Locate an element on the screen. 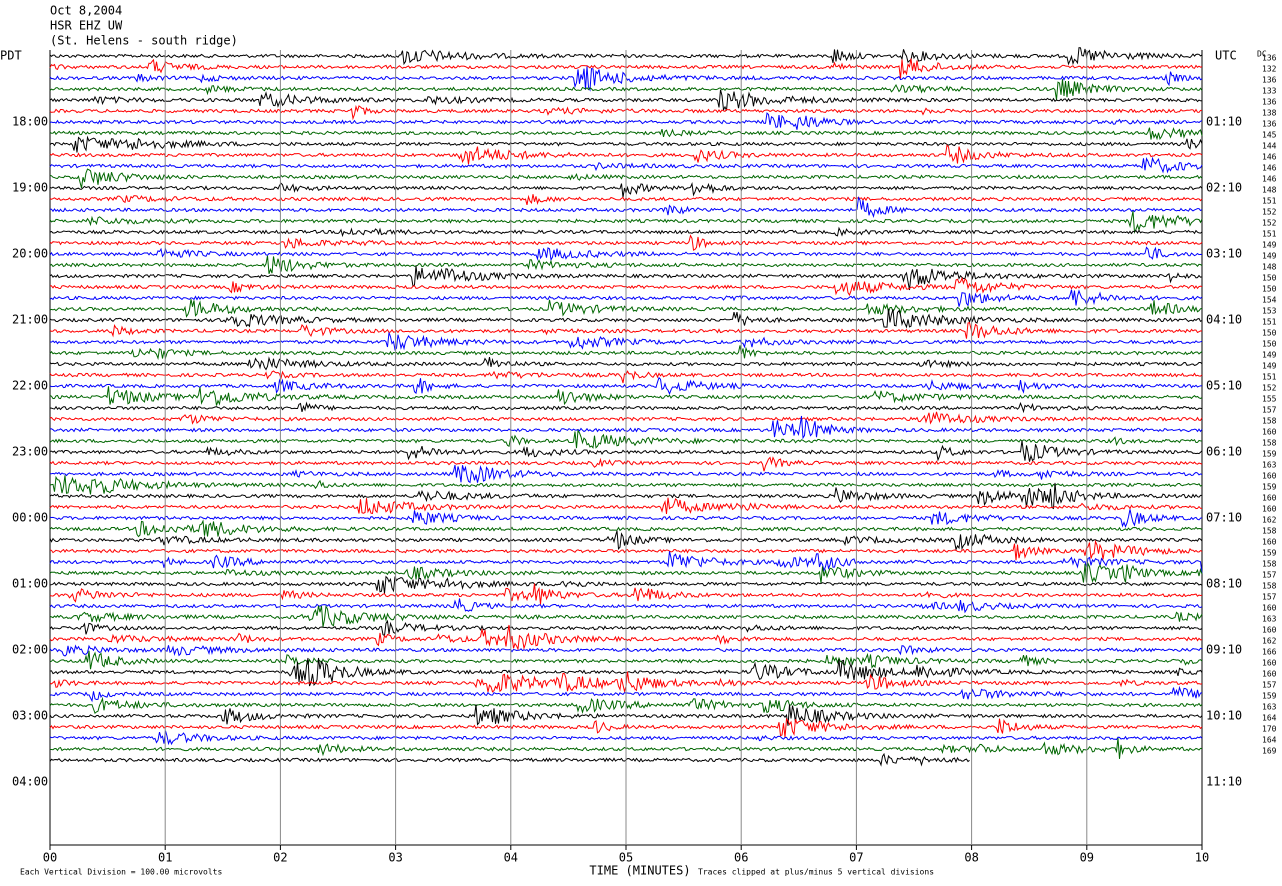 This screenshot has width=1282, height=886. left-hour-label: 23:00 is located at coordinates (30, 452).